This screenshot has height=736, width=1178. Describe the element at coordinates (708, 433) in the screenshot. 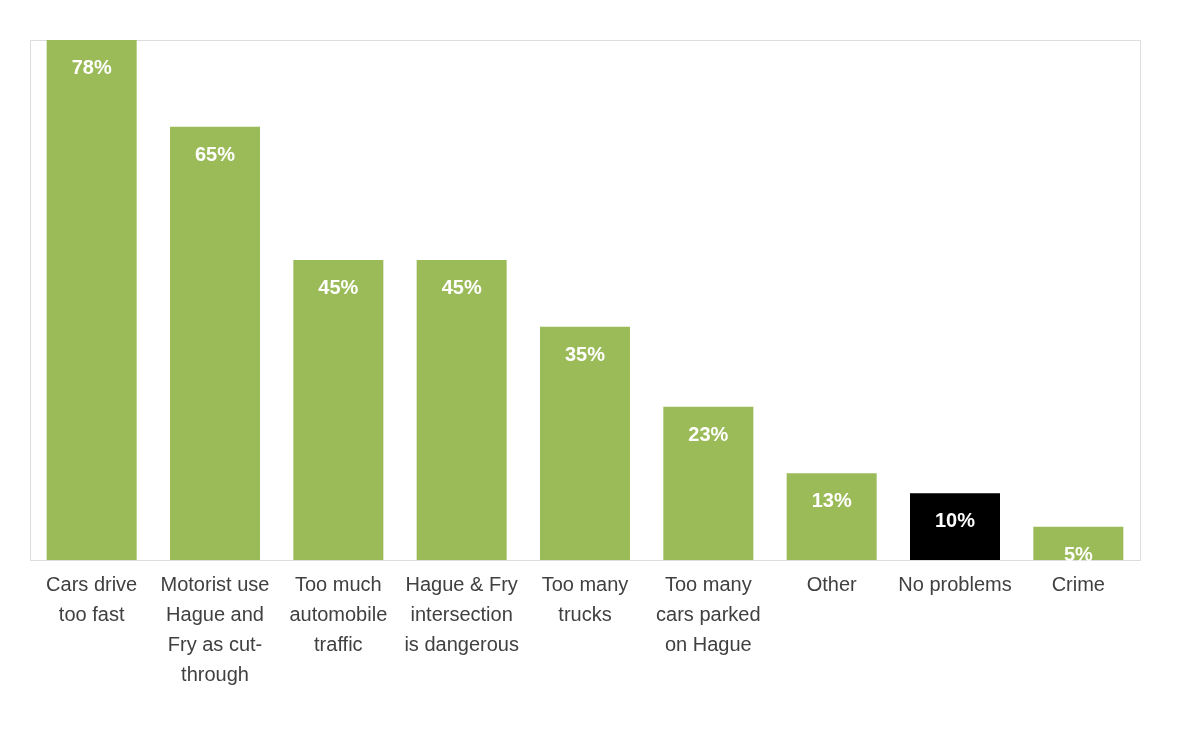

I see `data-label: 23%` at that location.